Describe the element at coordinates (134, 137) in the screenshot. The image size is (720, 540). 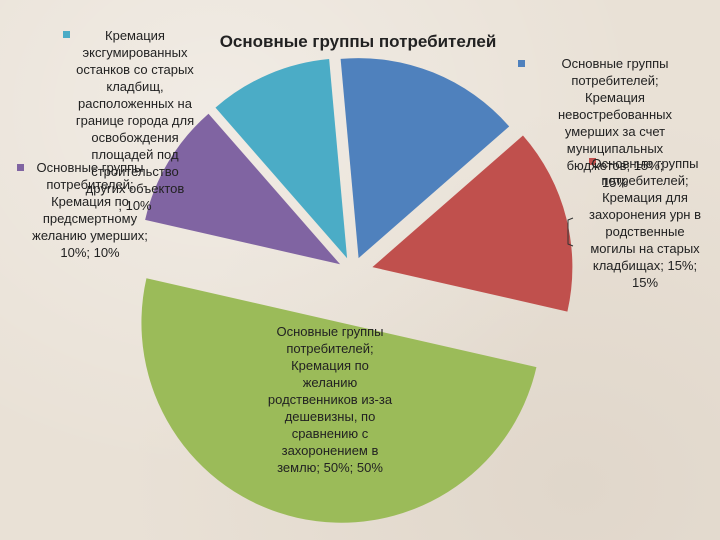
I see `data-label-line: освобождения` at that location.